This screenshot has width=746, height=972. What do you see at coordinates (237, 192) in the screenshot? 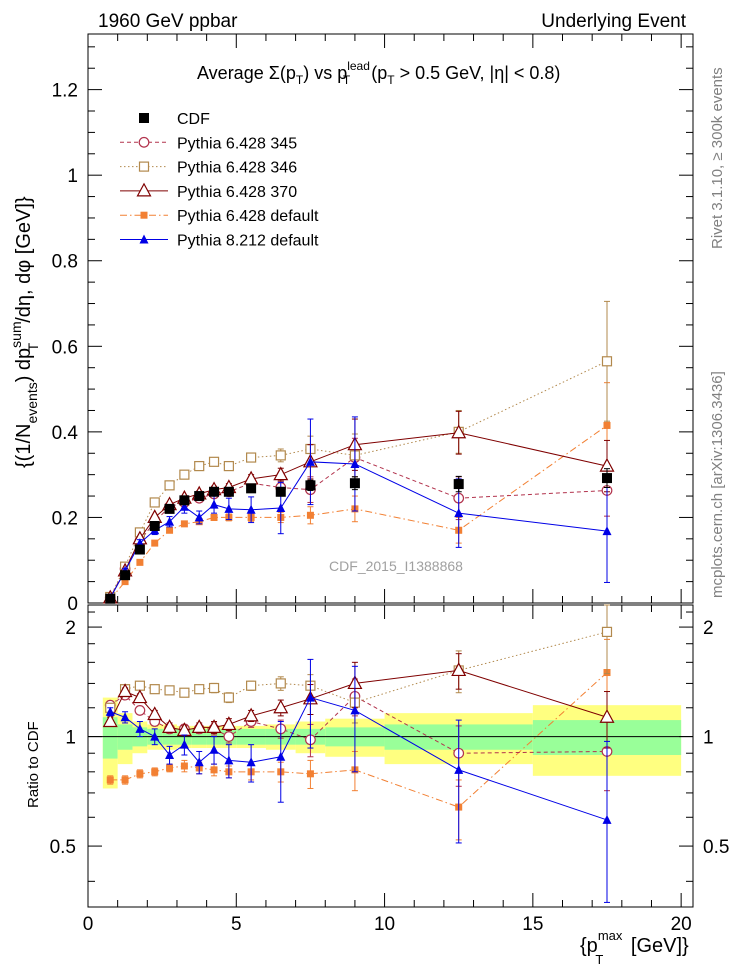
I see `legend-label-3: Pythia 6.428 370` at bounding box center [237, 192].